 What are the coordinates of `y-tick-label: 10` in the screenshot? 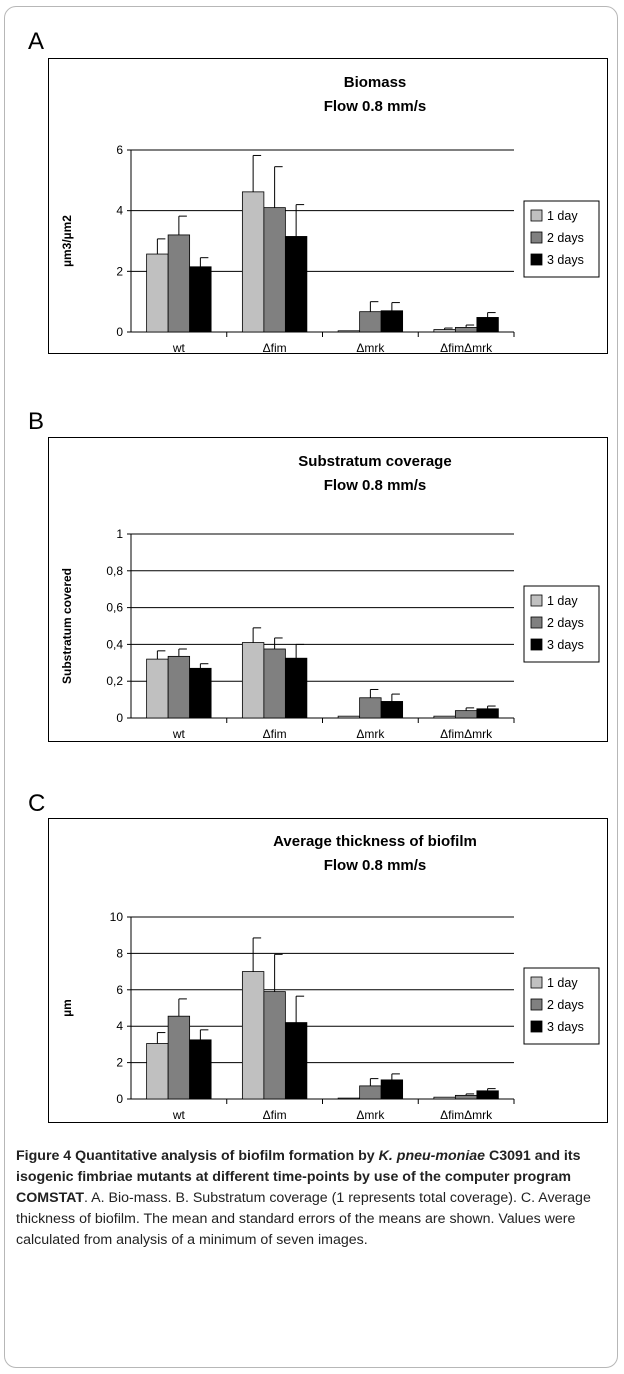 It's located at (117, 917).